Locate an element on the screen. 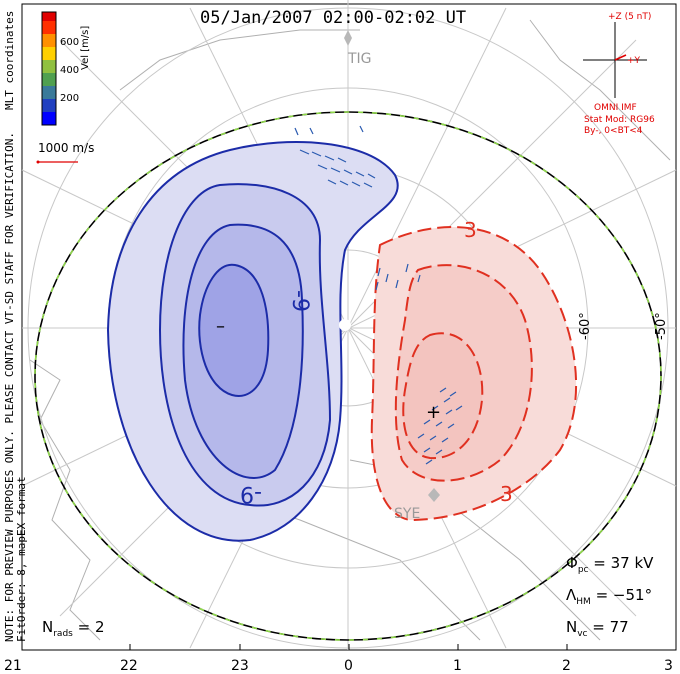 The image size is (680, 674). imf-y-label: +Y is located at coordinates (634, 61).